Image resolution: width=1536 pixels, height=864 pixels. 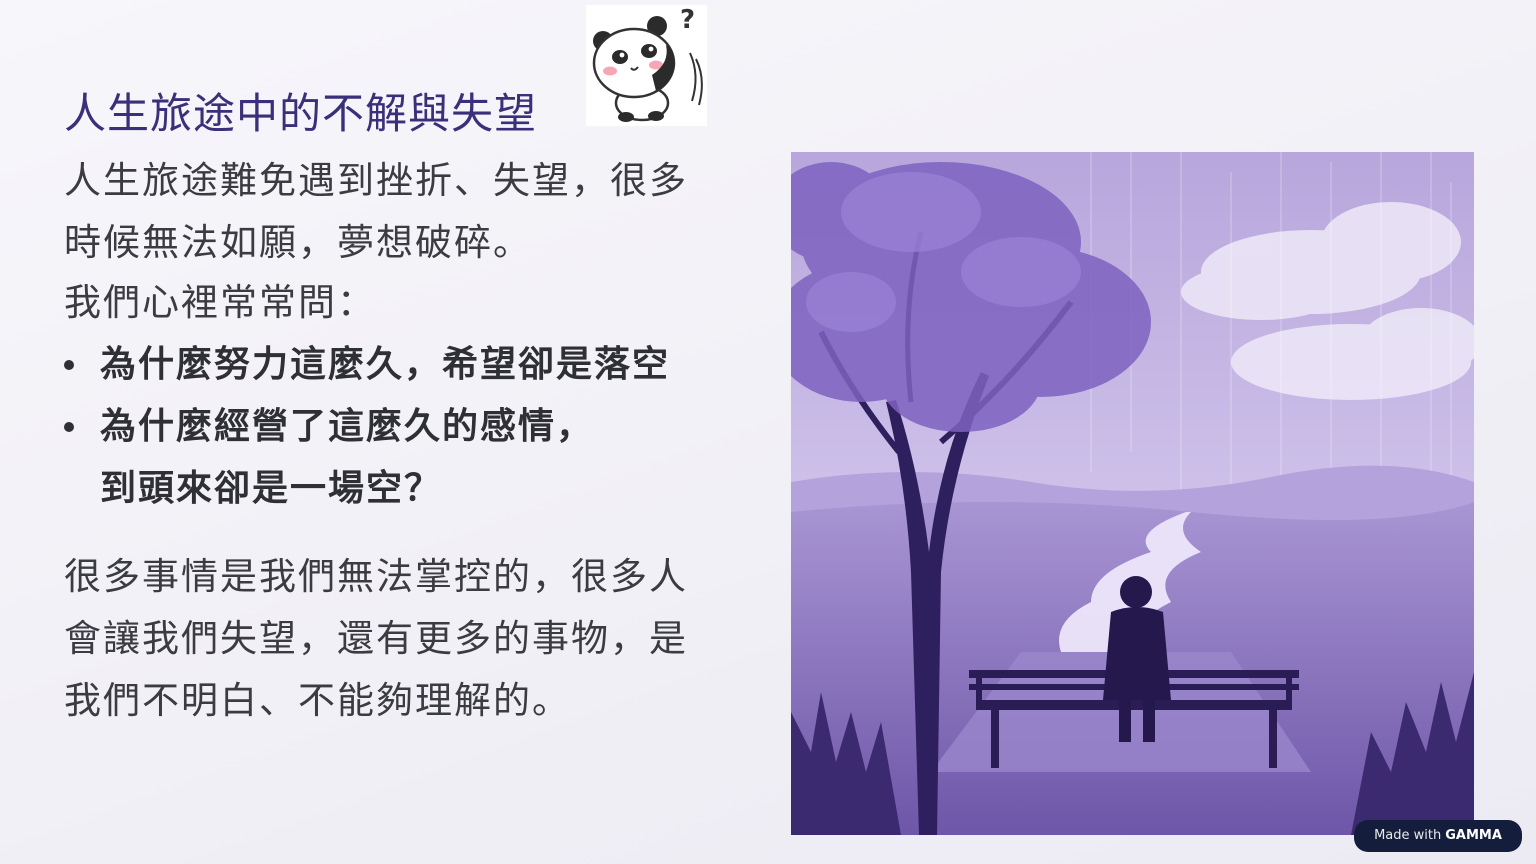 I want to click on list-item: 為什麼努力這麼久，希望卻是落空, so click(x=414, y=365).